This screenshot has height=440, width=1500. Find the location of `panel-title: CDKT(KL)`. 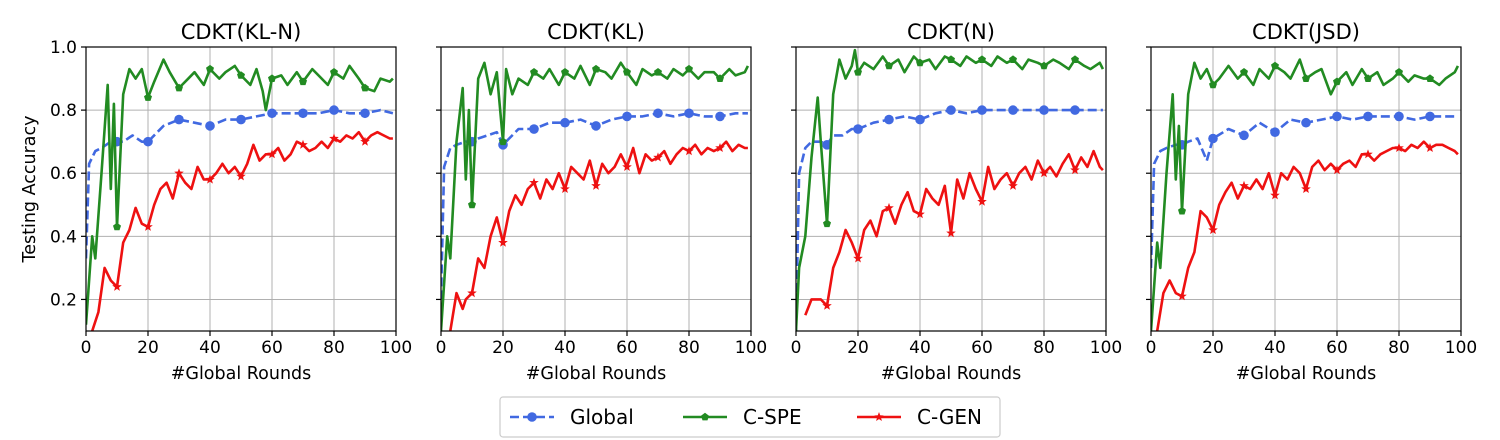

panel-title: CDKT(KL) is located at coordinates (596, 32).